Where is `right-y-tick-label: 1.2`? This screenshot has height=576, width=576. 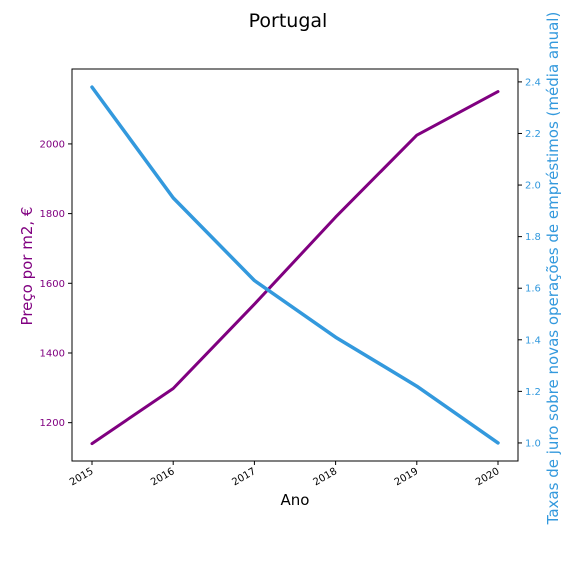 right-y-tick-label: 1.2 is located at coordinates (533, 392).